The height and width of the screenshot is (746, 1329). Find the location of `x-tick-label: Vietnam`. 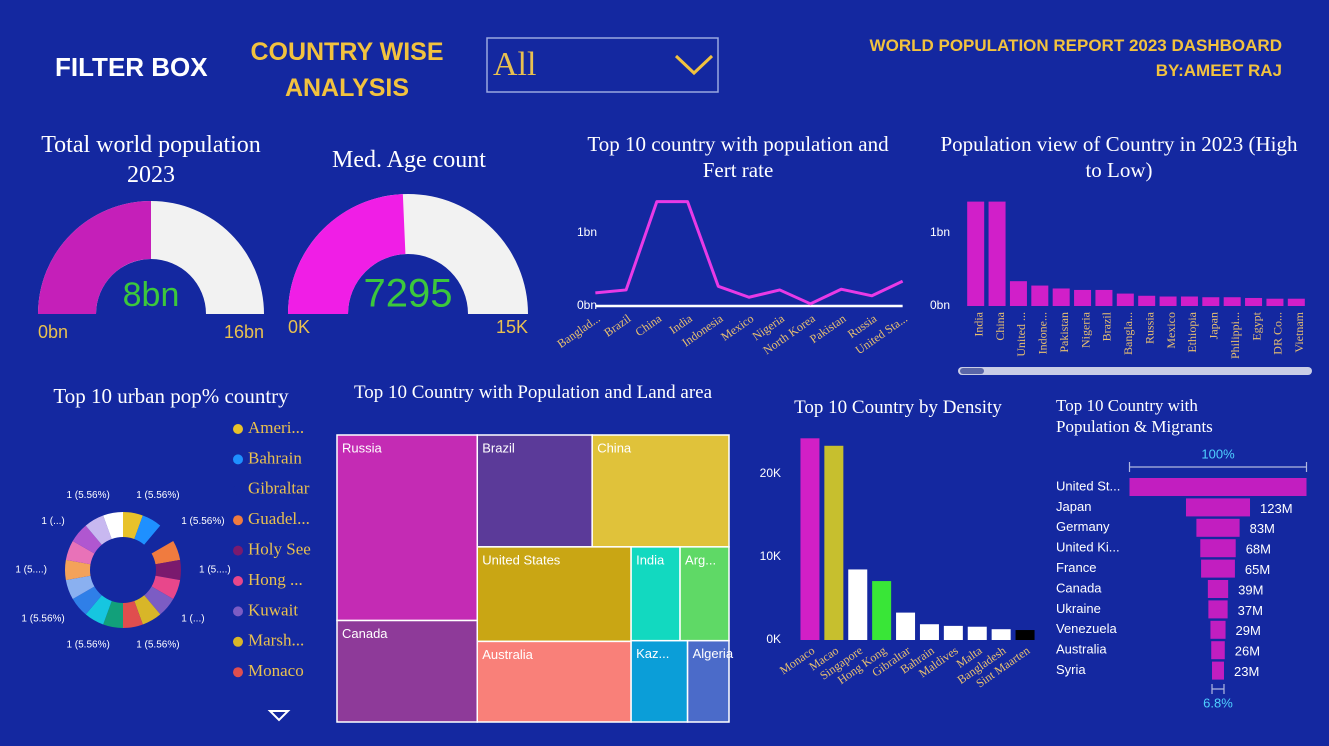

x-tick-label: Vietnam is located at coordinates (1299, 331).